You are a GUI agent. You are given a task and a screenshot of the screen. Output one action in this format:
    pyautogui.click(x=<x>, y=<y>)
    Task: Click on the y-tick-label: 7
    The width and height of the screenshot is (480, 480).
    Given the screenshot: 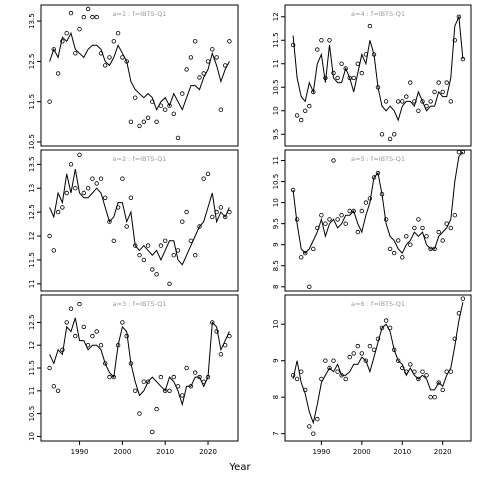 What is the action you would take?
    pyautogui.click(x=276, y=433)
    